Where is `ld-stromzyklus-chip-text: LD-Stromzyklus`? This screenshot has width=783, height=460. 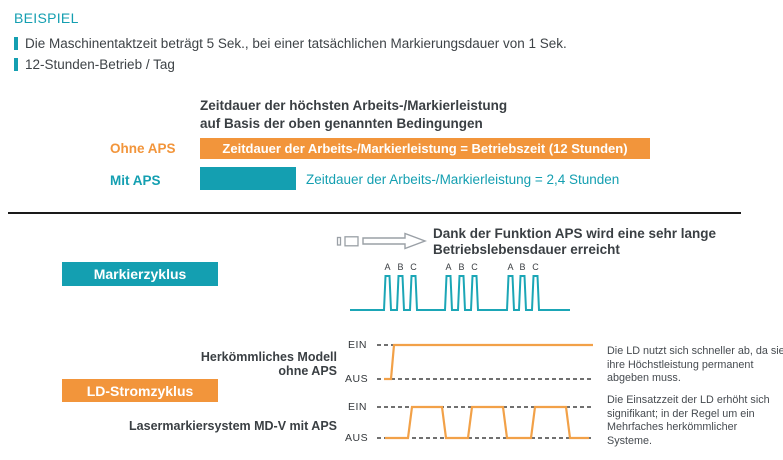
ld-stromzyklus-chip-text: LD-Stromzyklus is located at coordinates (140, 390).